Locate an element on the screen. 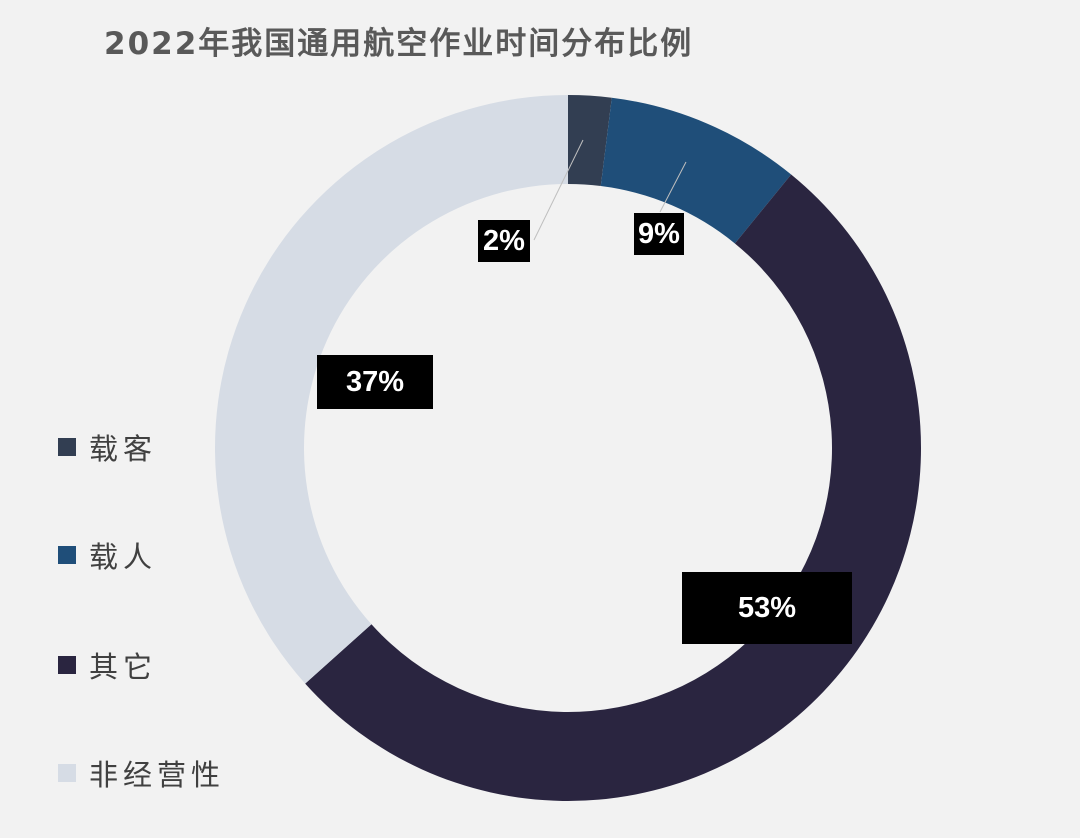 This screenshot has width=1080, height=838. legend-item-2: 载人 is located at coordinates (107, 555).